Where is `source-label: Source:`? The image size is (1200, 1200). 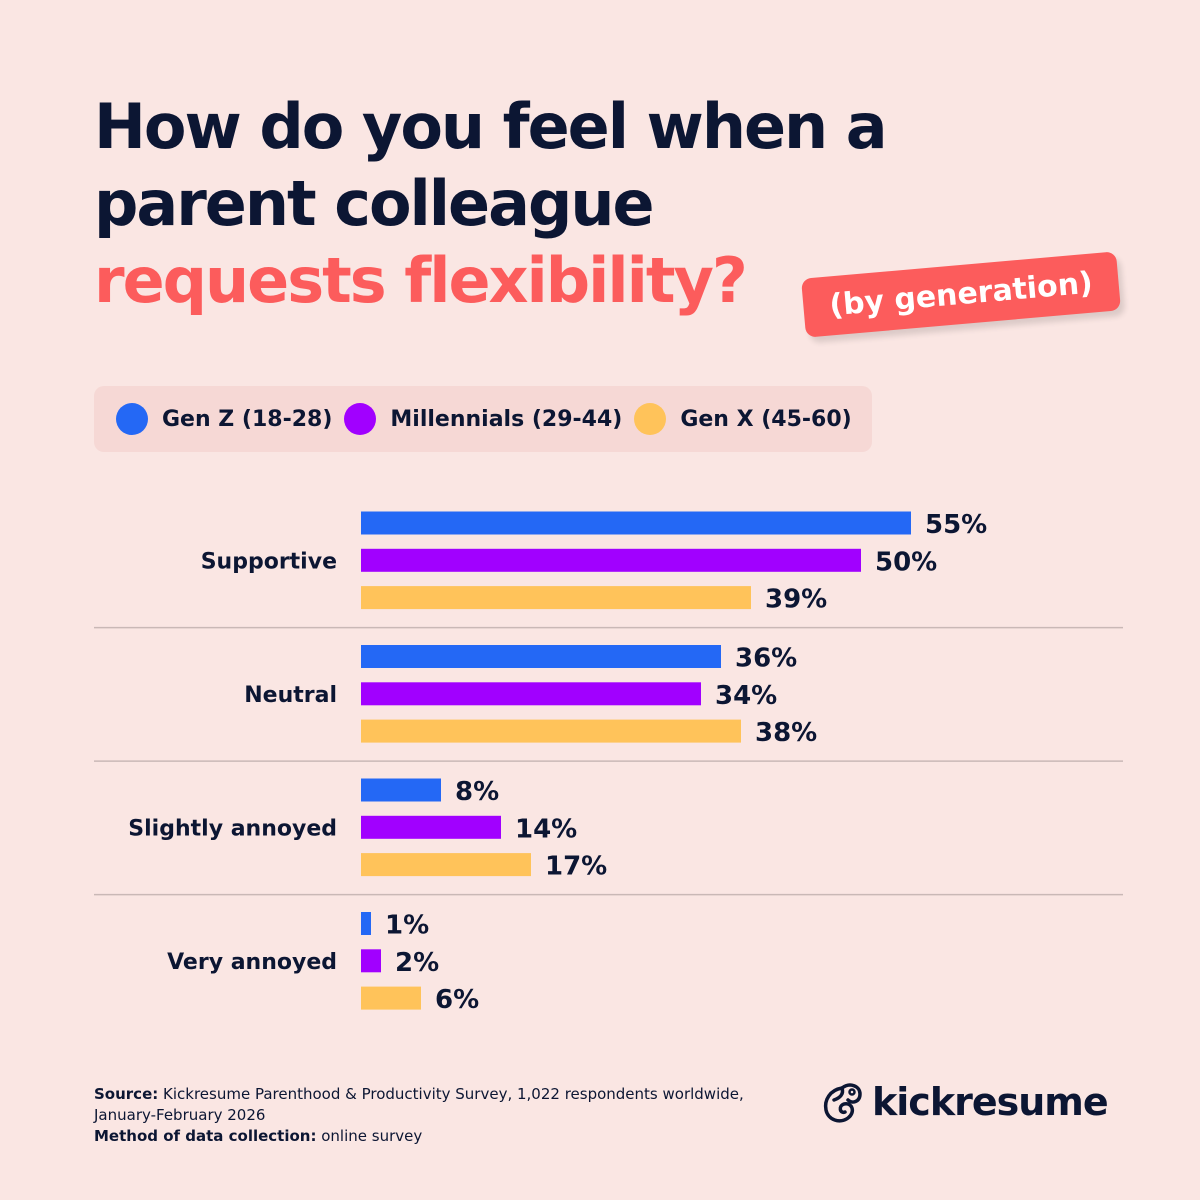
source-label: Source: is located at coordinates (126, 1094).